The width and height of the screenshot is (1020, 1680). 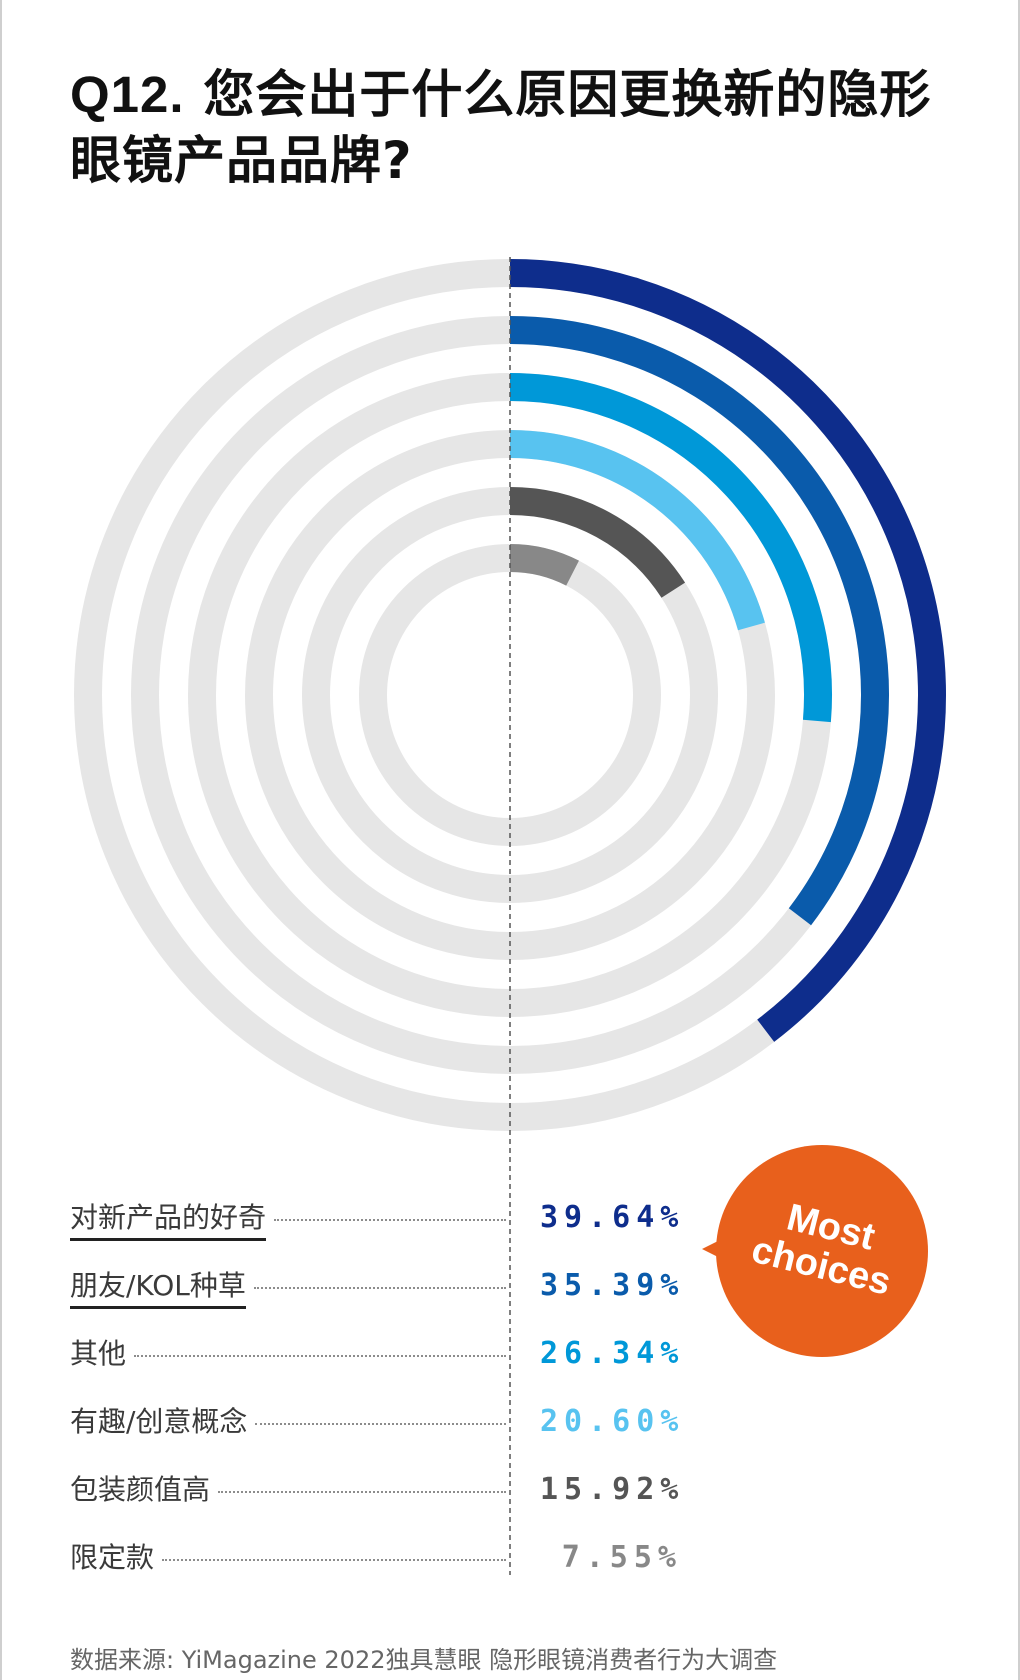 I want to click on category-text-4: 有趣/创意概念, so click(x=159, y=1421).